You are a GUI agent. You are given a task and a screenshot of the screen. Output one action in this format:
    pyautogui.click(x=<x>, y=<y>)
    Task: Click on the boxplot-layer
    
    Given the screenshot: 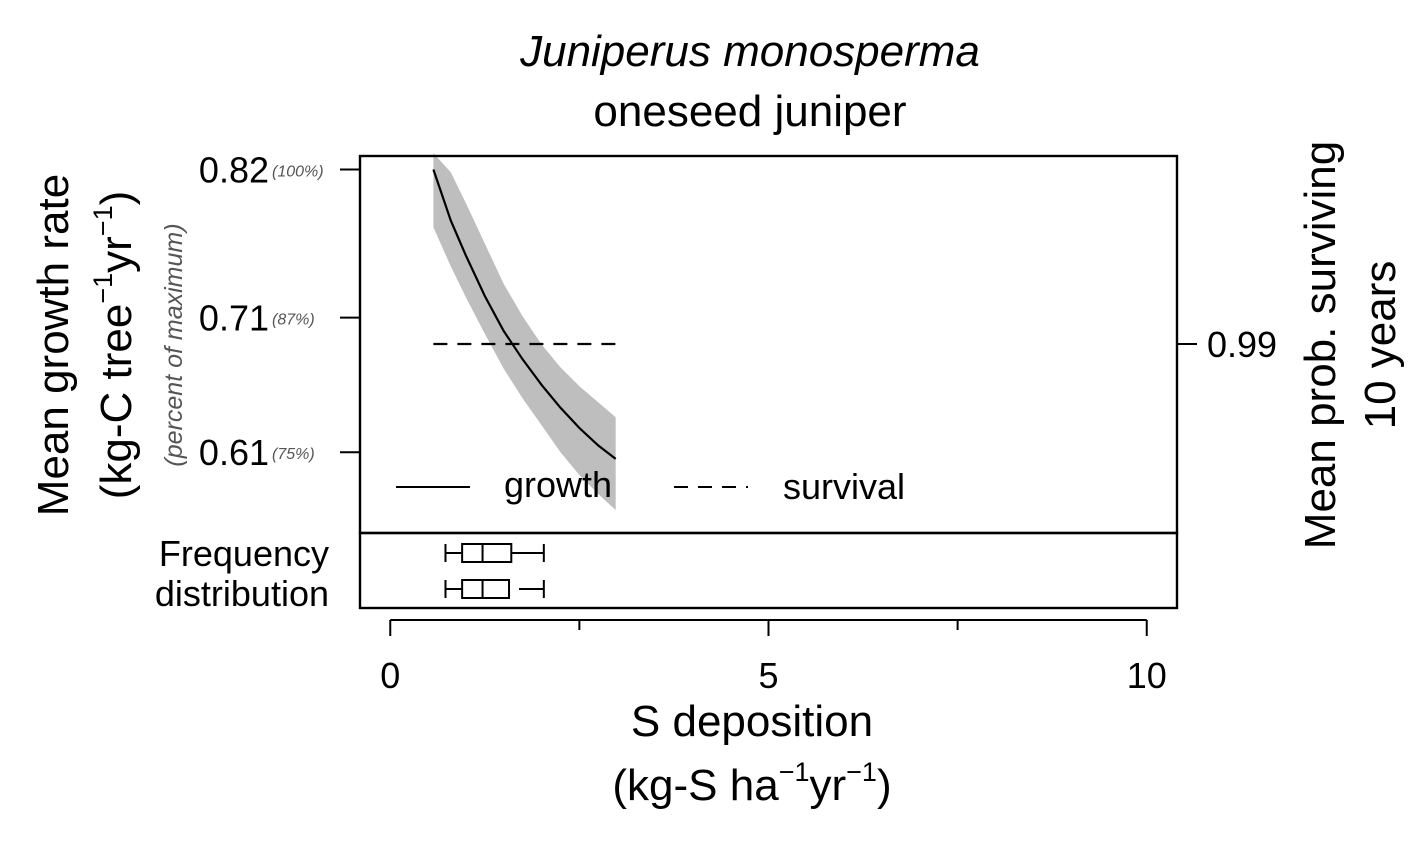 What is the action you would take?
    pyautogui.click(x=494, y=571)
    